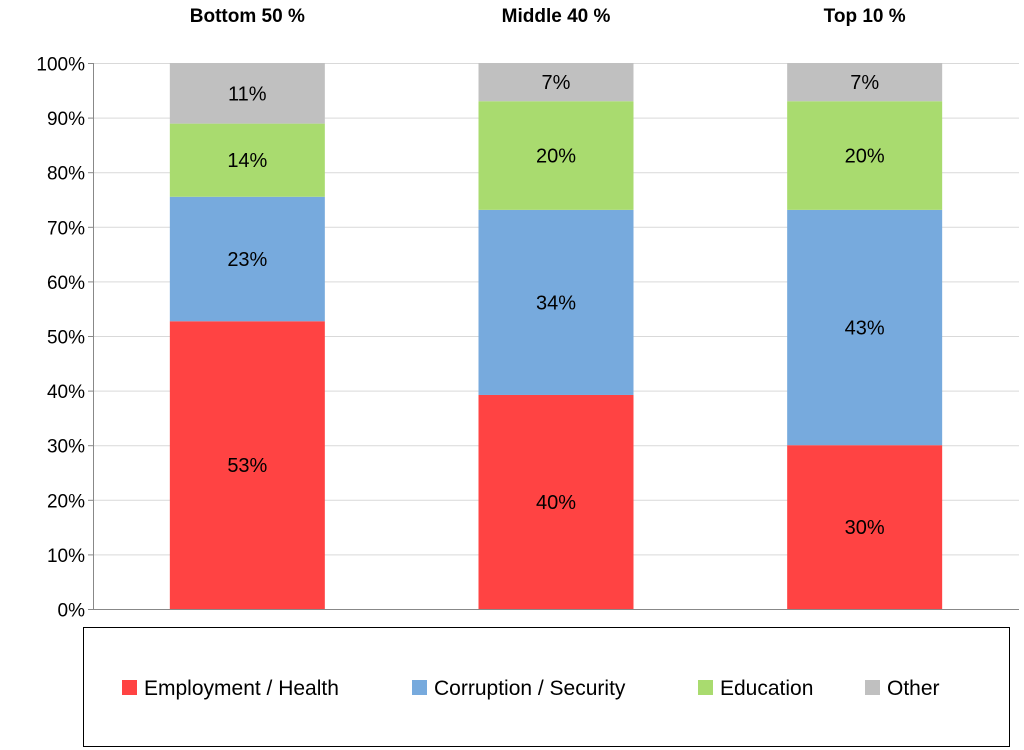 The height and width of the screenshot is (750, 1024). Describe the element at coordinates (66, 447) in the screenshot. I see `y-tick-label: 30%` at that location.